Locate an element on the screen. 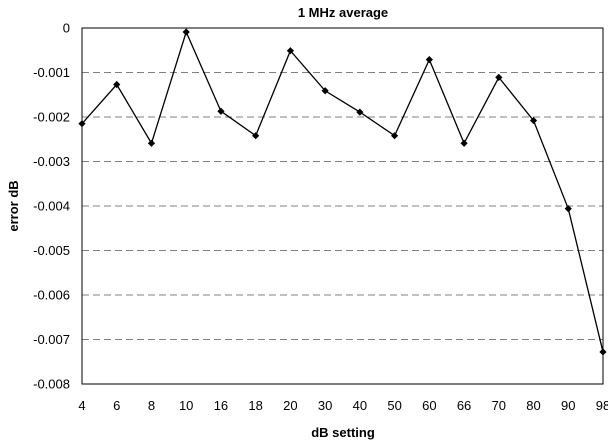  x-tick-label: 4 is located at coordinates (81, 405).